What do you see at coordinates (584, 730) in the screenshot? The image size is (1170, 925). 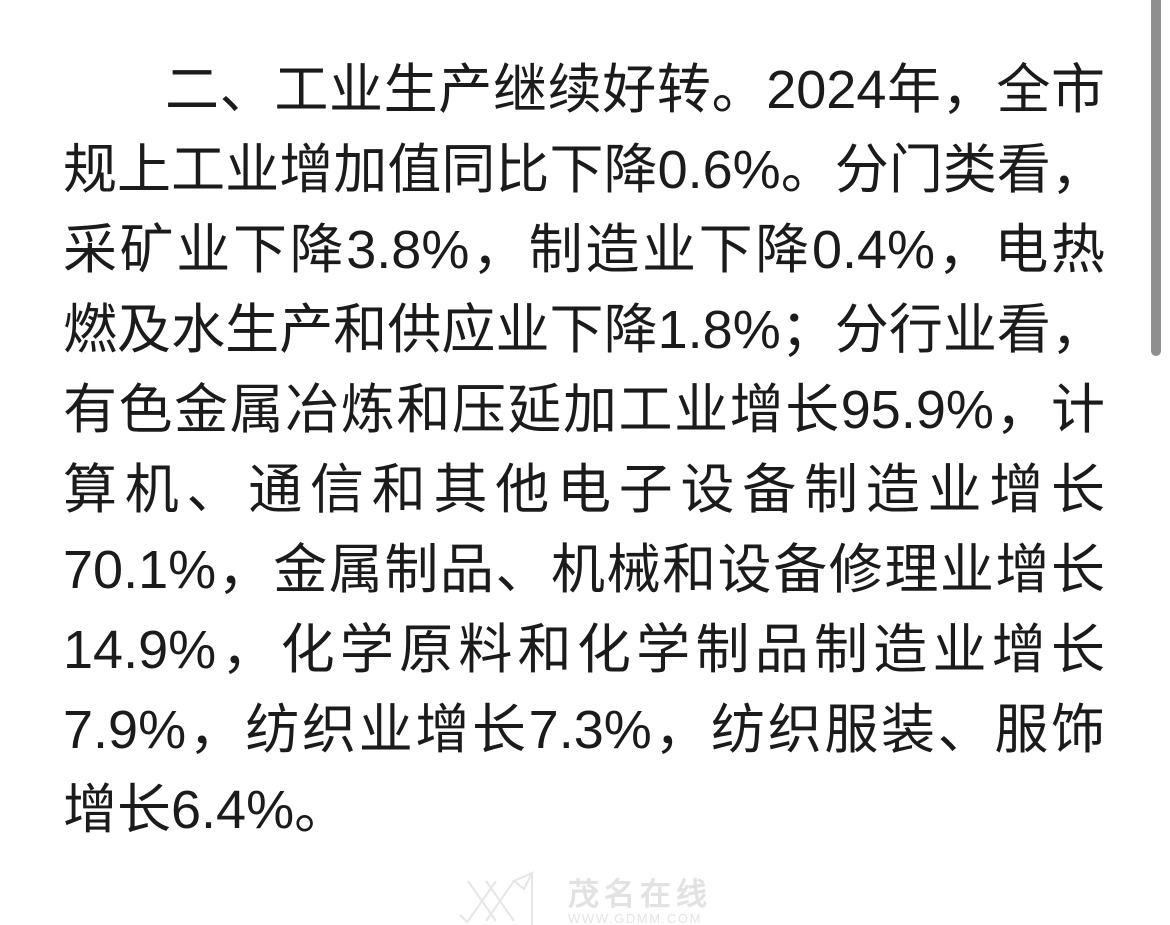 I see `paragraph-line: 7.9%，纺织业增长7.3%，纺织服装、服饰业` at bounding box center [584, 730].